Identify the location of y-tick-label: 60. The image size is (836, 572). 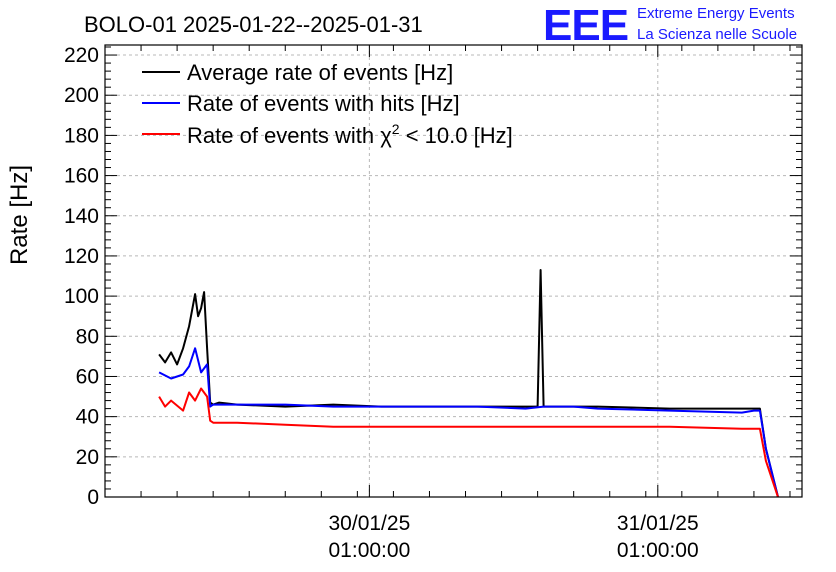
(87, 376).